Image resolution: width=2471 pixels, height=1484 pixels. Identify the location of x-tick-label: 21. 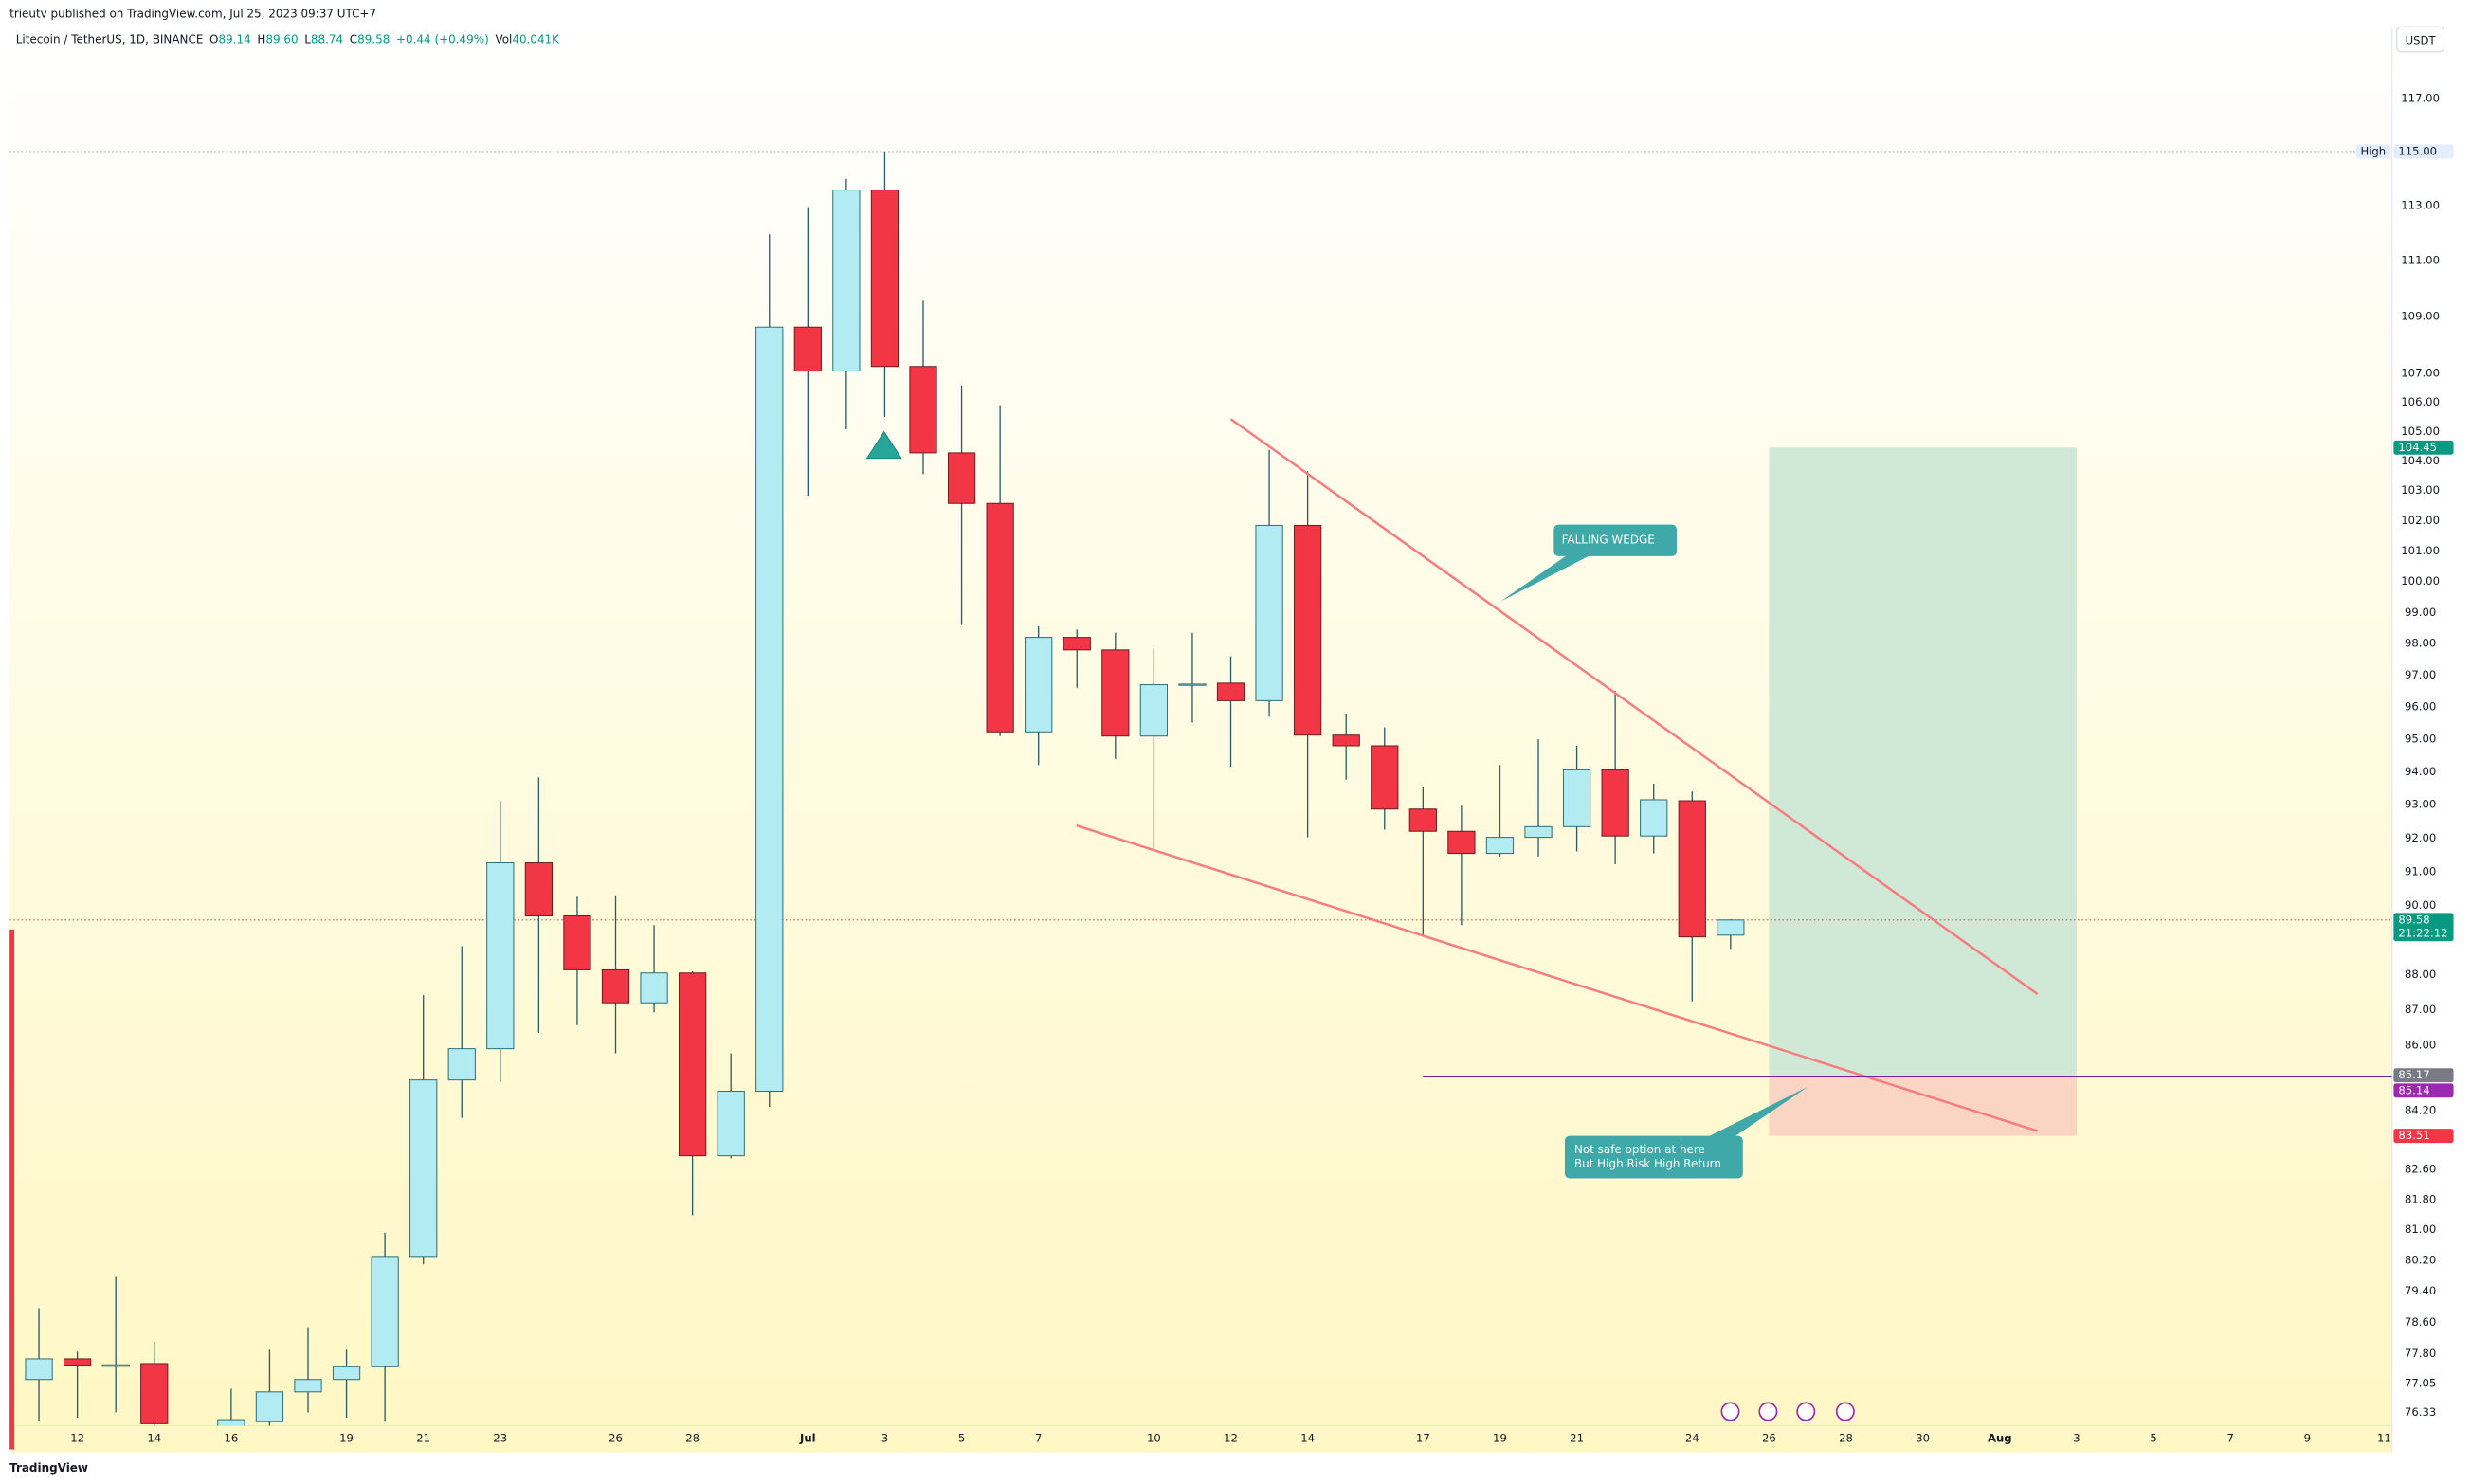
(423, 1437).